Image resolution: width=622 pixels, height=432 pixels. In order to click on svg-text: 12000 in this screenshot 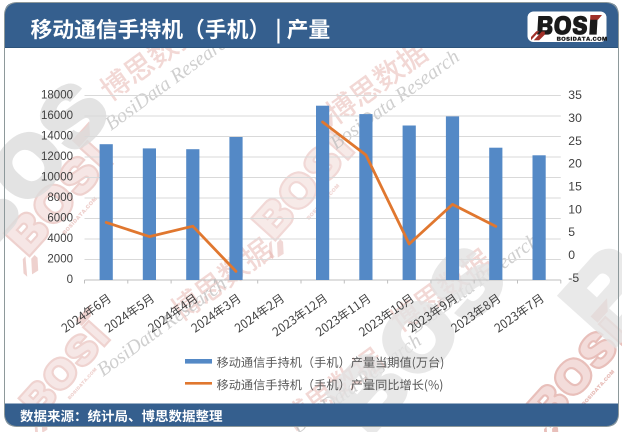, I will do `click(57, 157)`.